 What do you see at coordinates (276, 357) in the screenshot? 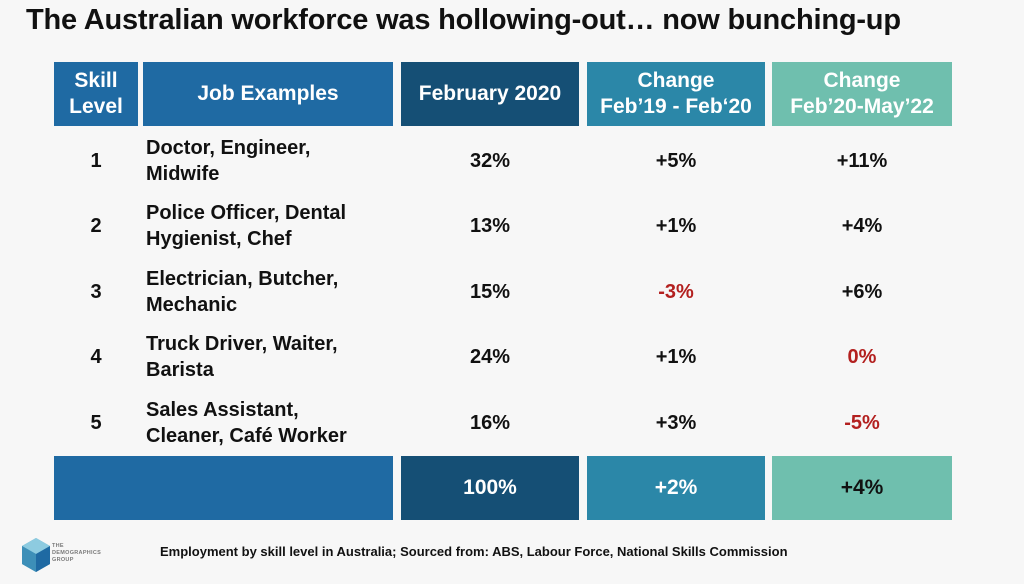
I see `row-4-job-examples: Truck Driver, Waiter, Barista` at bounding box center [276, 357].